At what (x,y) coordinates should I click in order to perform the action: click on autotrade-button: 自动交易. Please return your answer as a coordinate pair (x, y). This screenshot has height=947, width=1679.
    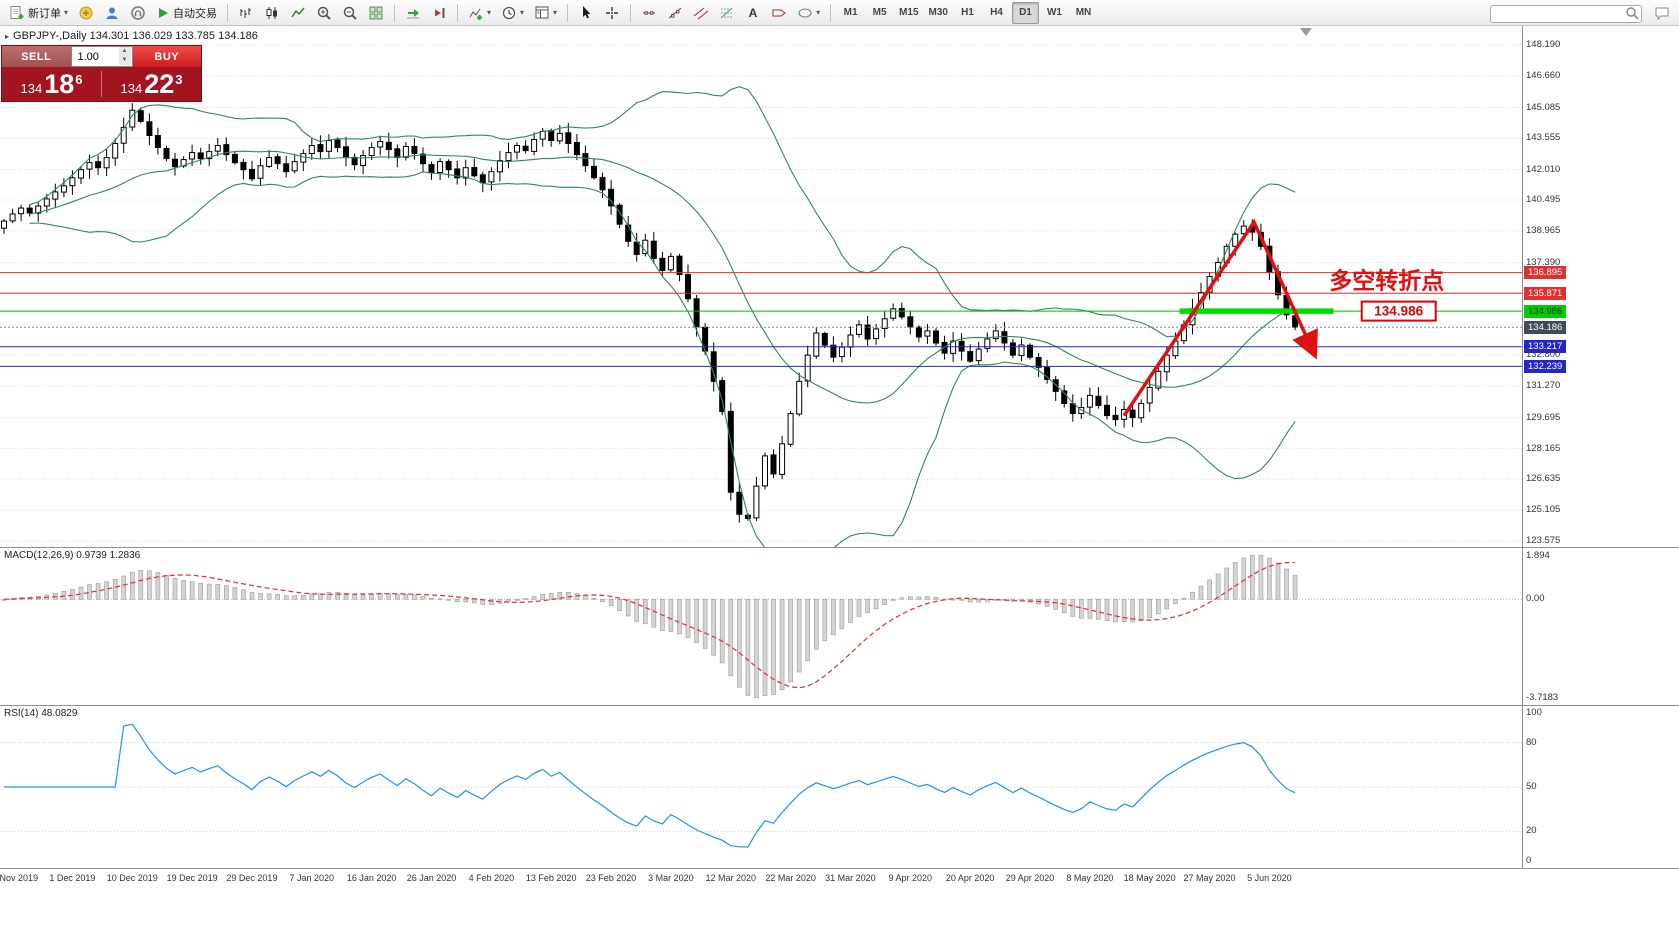
    Looking at the image, I should click on (186, 13).